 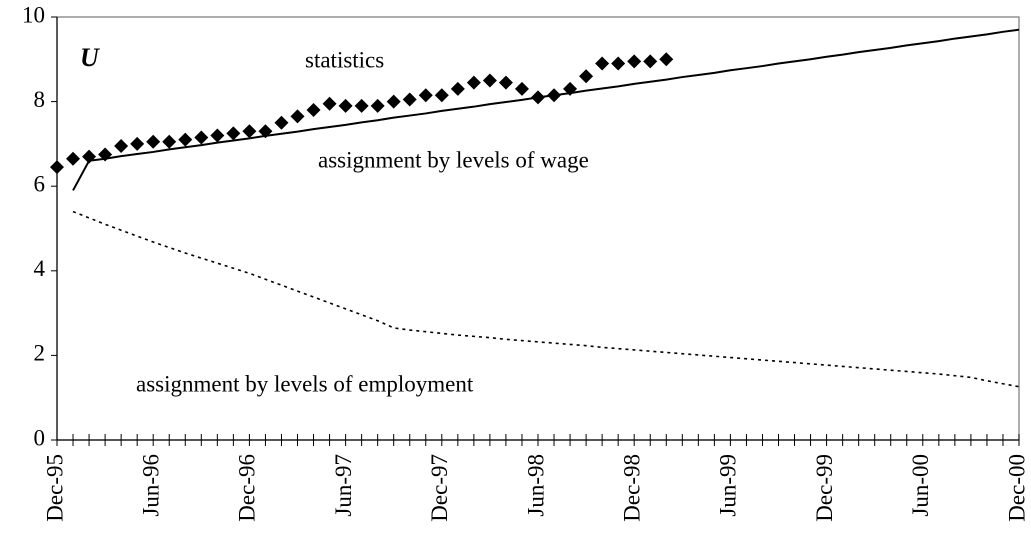 I want to click on x-tick-label: Jun-99, so click(x=728, y=485).